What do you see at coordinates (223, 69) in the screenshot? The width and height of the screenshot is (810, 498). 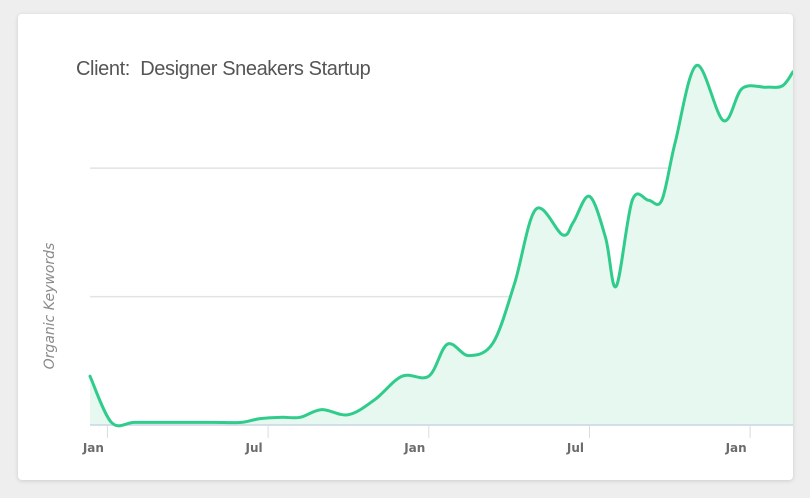 I see `chart-title: Client: Designer Sneakers Startup` at bounding box center [223, 69].